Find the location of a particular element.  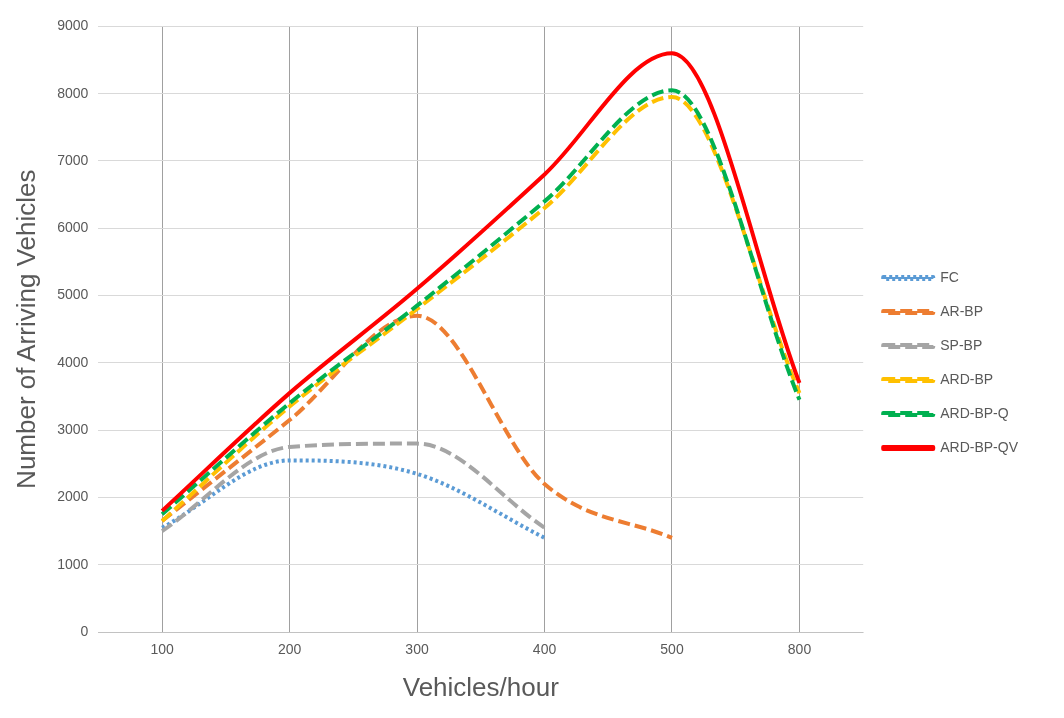

x-tick-label: 800 is located at coordinates (799, 649).